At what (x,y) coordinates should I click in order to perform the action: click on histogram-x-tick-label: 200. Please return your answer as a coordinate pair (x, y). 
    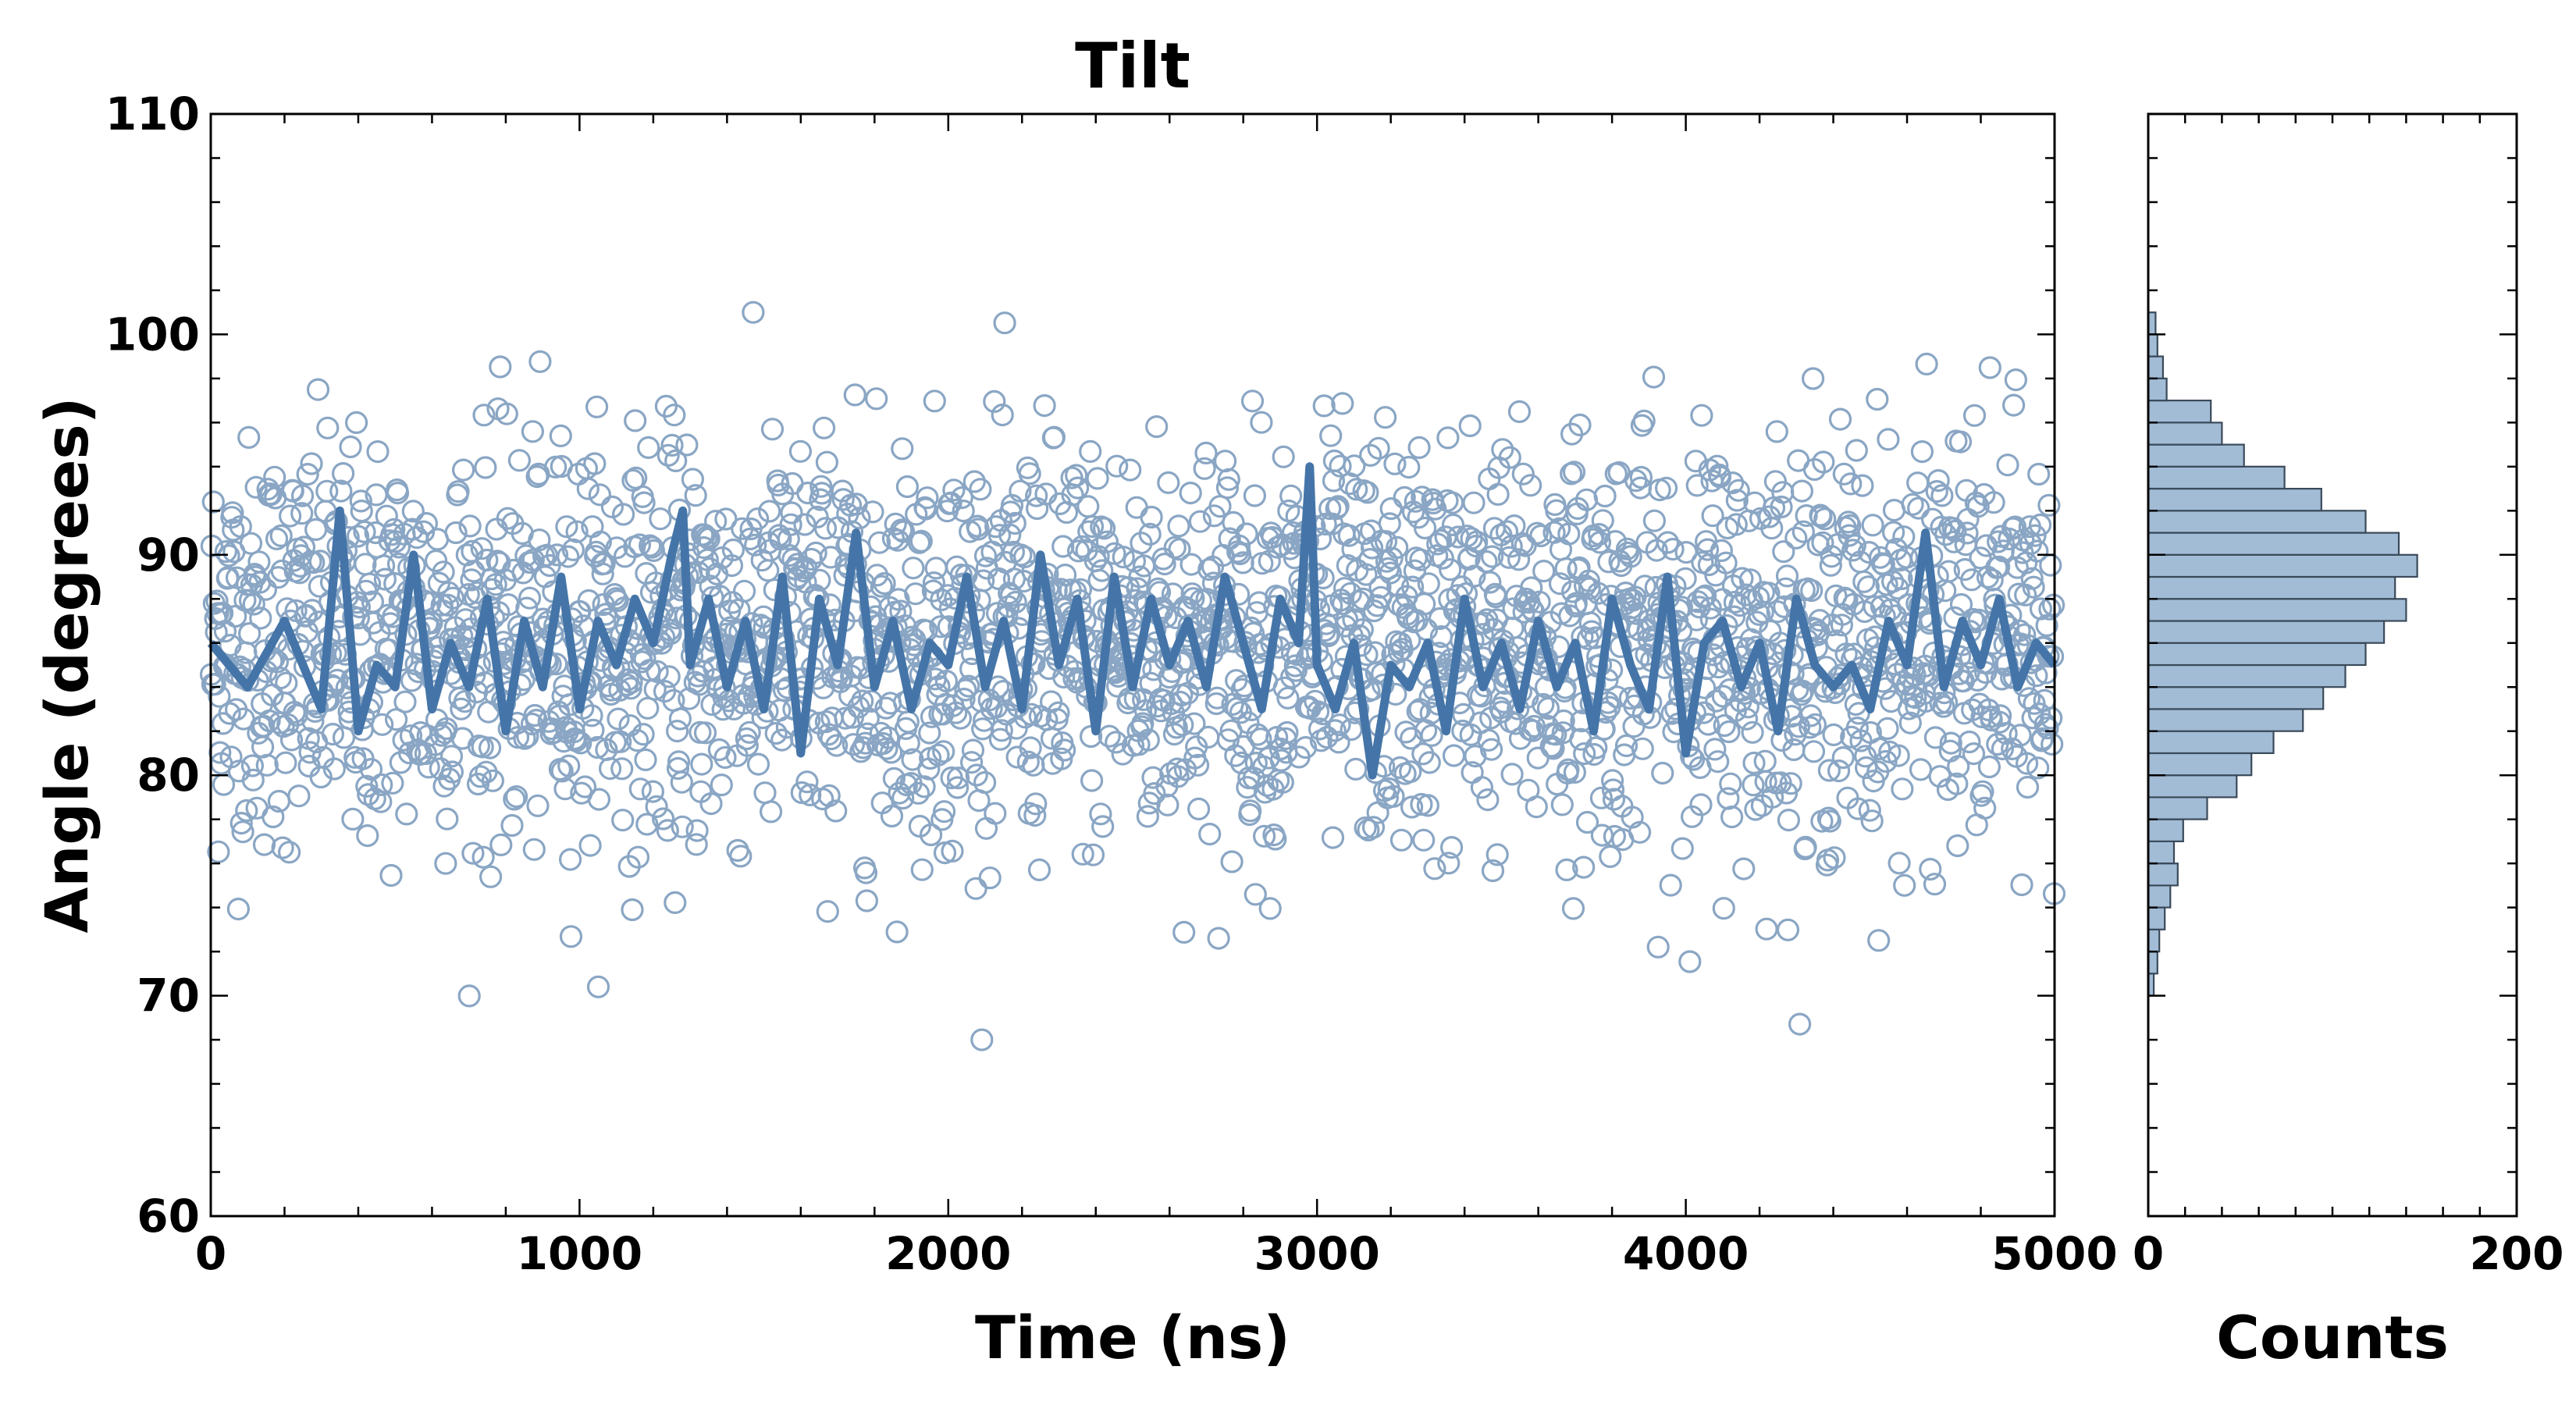
    Looking at the image, I should click on (2516, 1253).